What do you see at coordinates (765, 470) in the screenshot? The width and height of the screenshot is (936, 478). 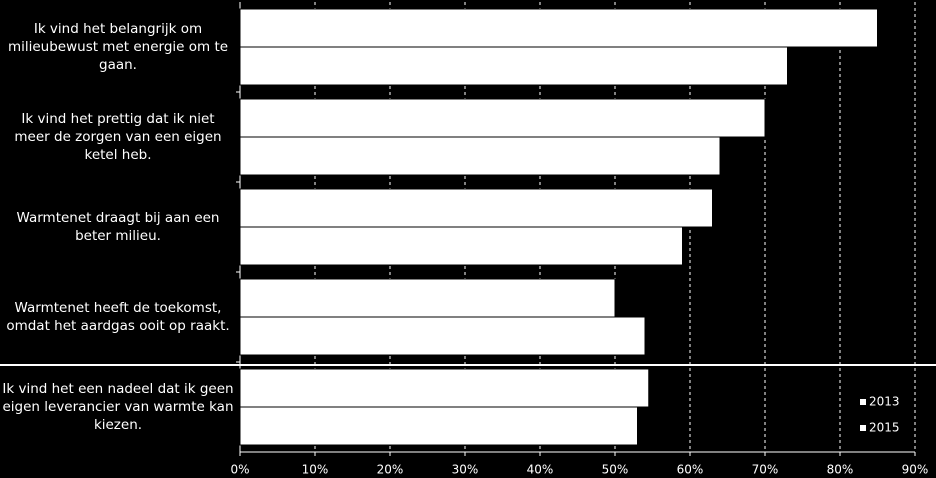 I see `x-tick-label: 70%` at bounding box center [765, 470].